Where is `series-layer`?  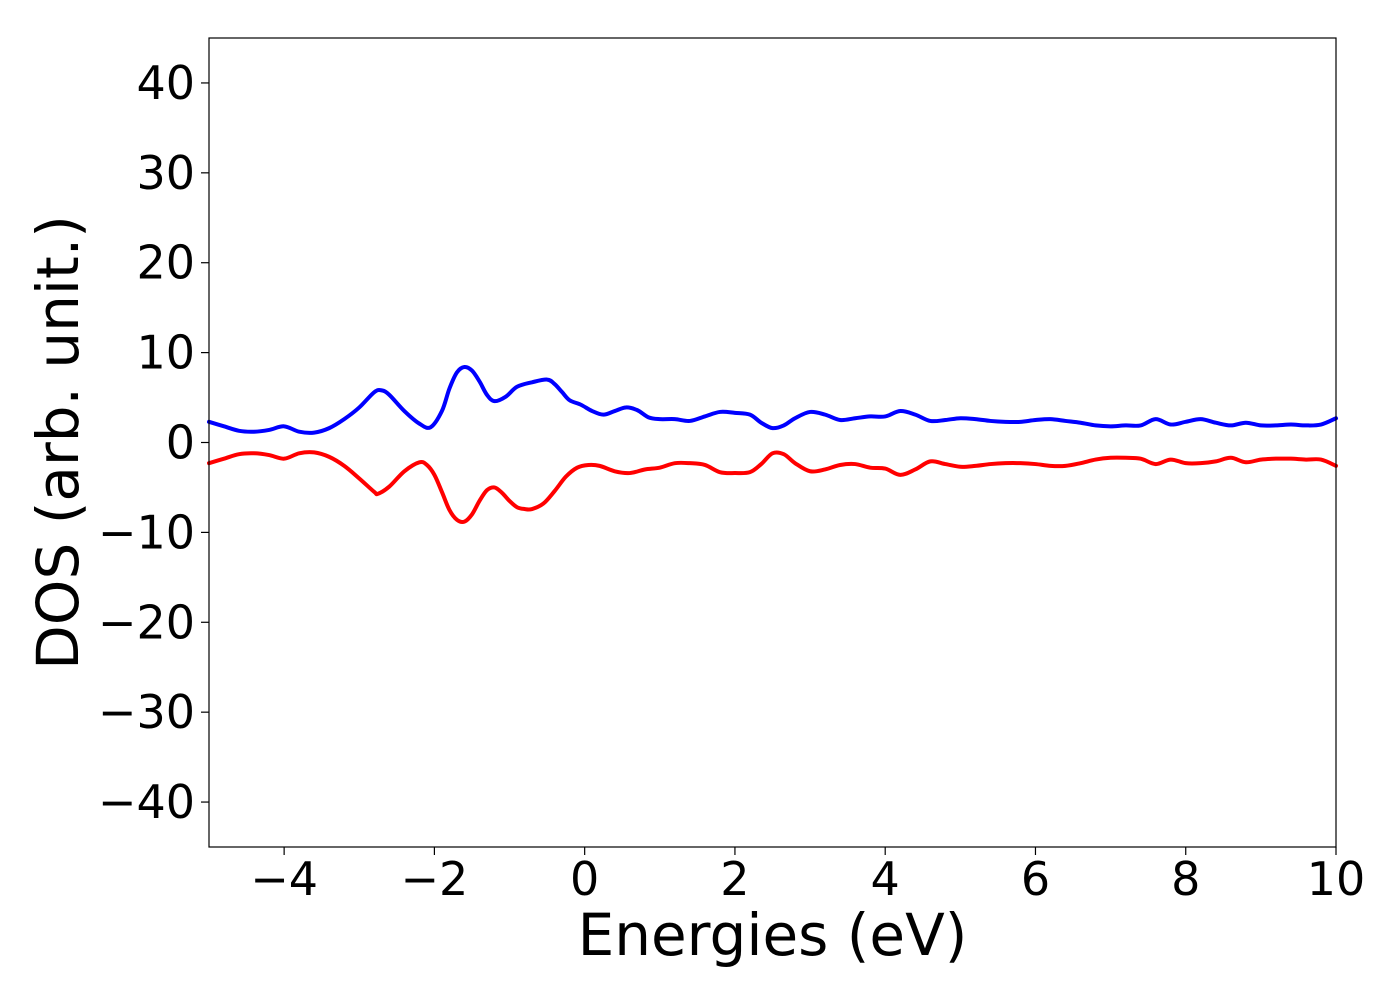
series-layer is located at coordinates (772, 444).